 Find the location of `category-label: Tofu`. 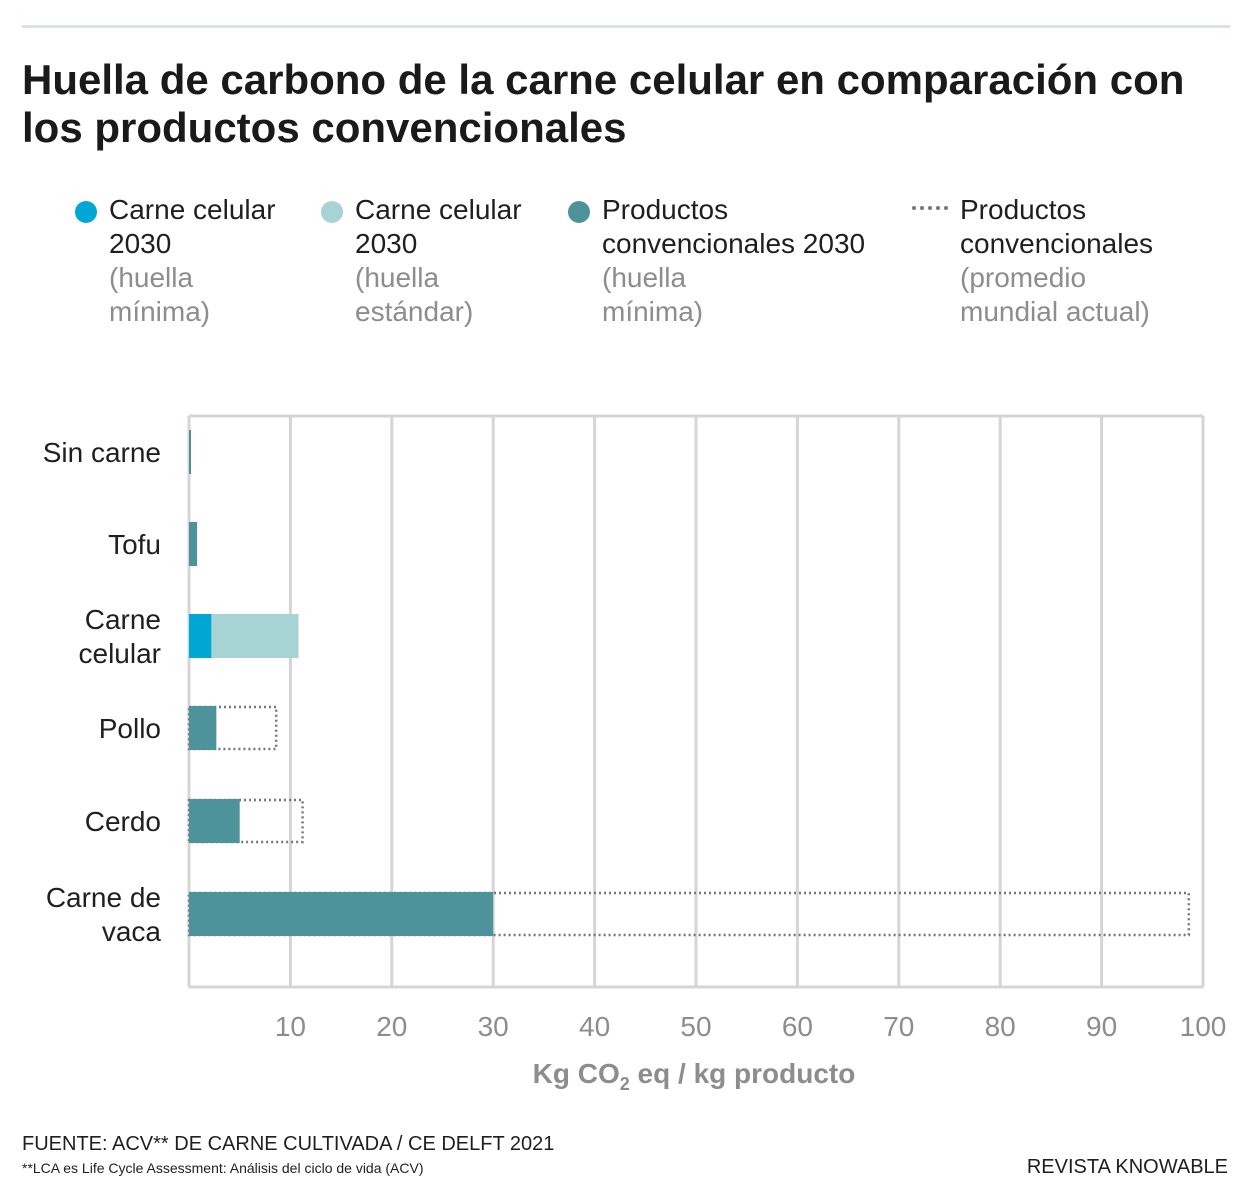

category-label: Tofu is located at coordinates (134, 544).